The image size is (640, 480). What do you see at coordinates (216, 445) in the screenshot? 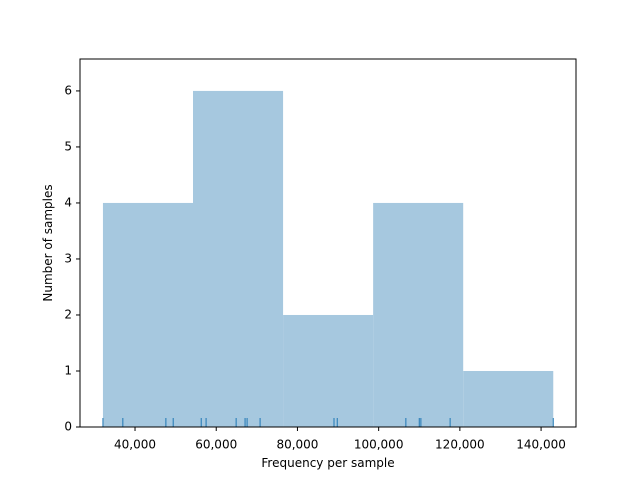
I see `x-tick-label: 60,000` at bounding box center [216, 445].